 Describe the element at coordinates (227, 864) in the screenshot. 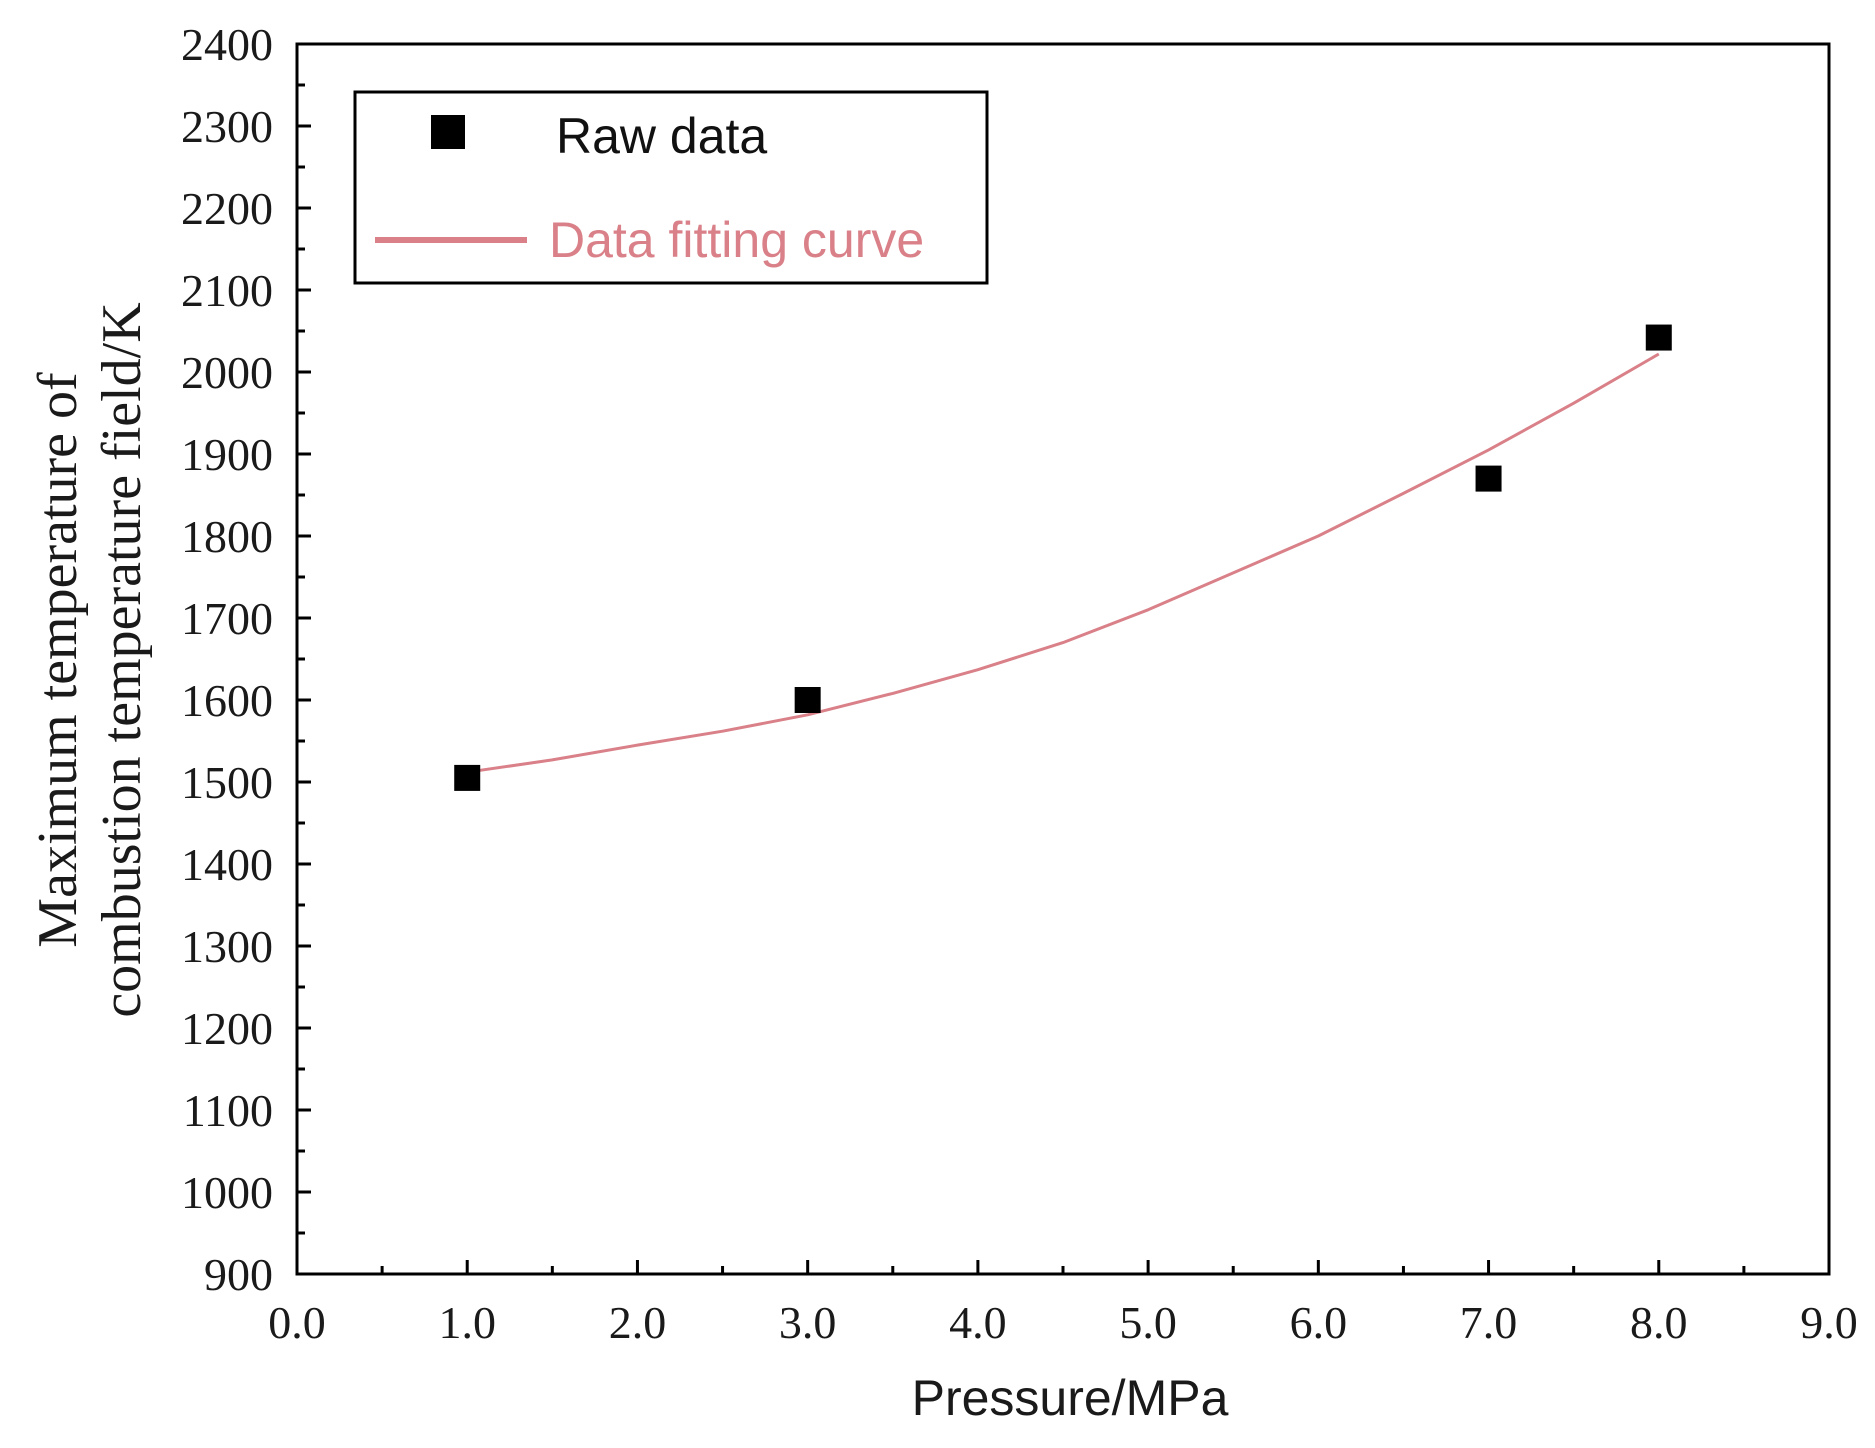

I see `y-tick-label: 1400` at that location.